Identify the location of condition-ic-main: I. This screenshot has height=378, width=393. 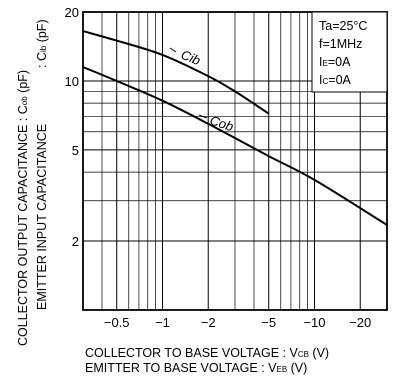
(320, 80).